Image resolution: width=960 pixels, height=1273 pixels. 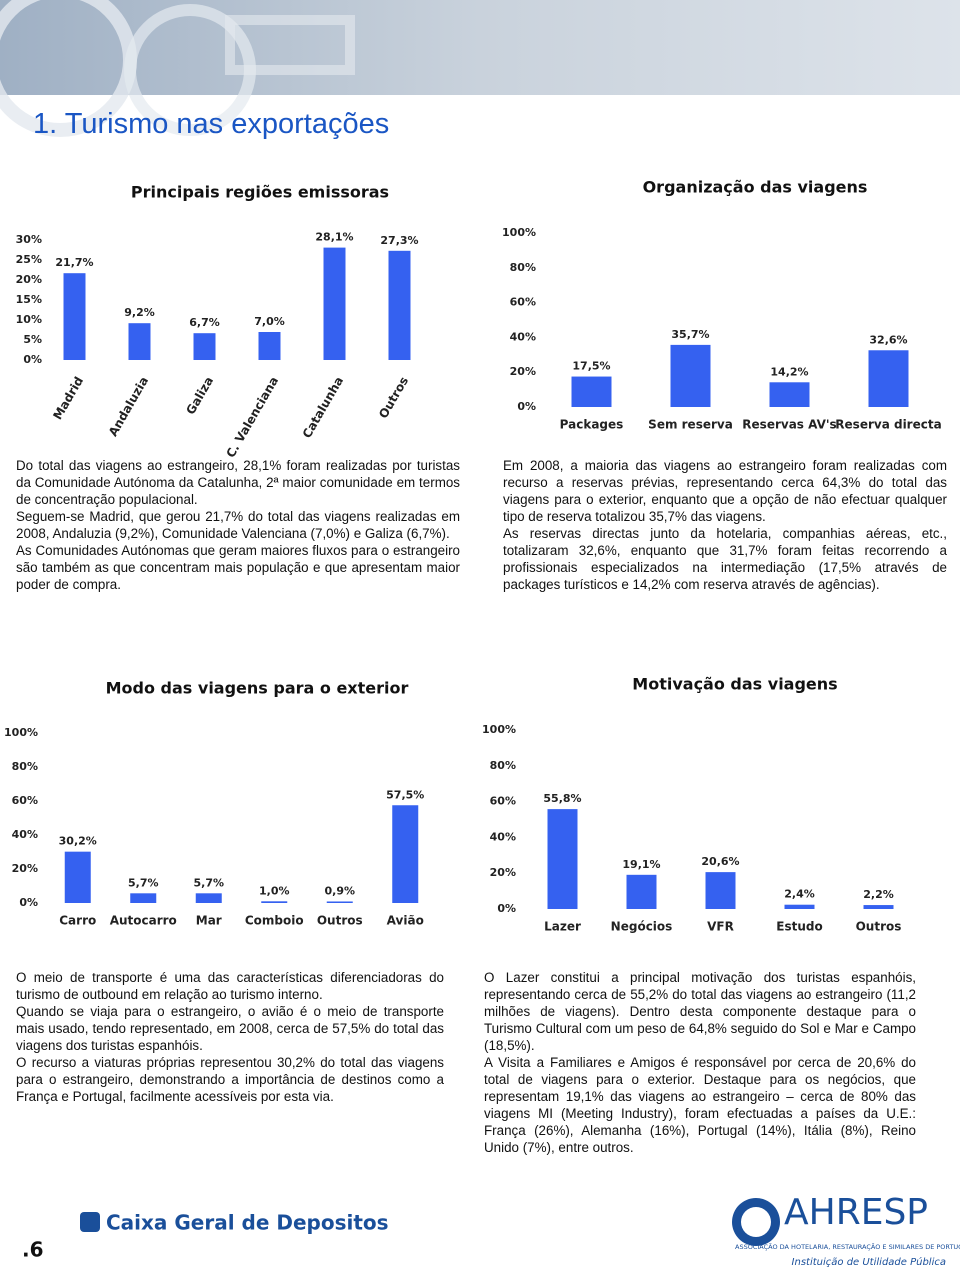 I want to click on value-label: 0,9%, so click(x=339, y=890).